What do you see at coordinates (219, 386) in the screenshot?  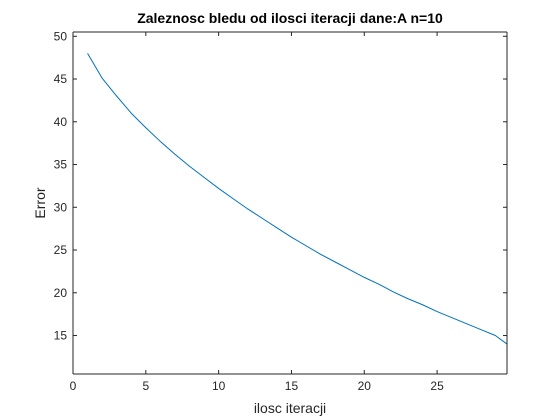 I see `x-tick-label: 10` at bounding box center [219, 386].